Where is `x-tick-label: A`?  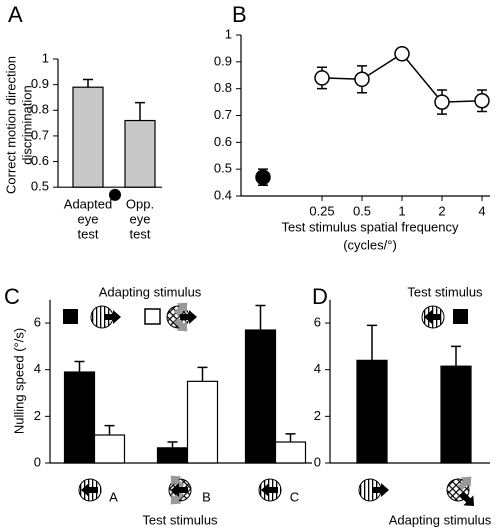
x-tick-label: A is located at coordinates (113, 496).